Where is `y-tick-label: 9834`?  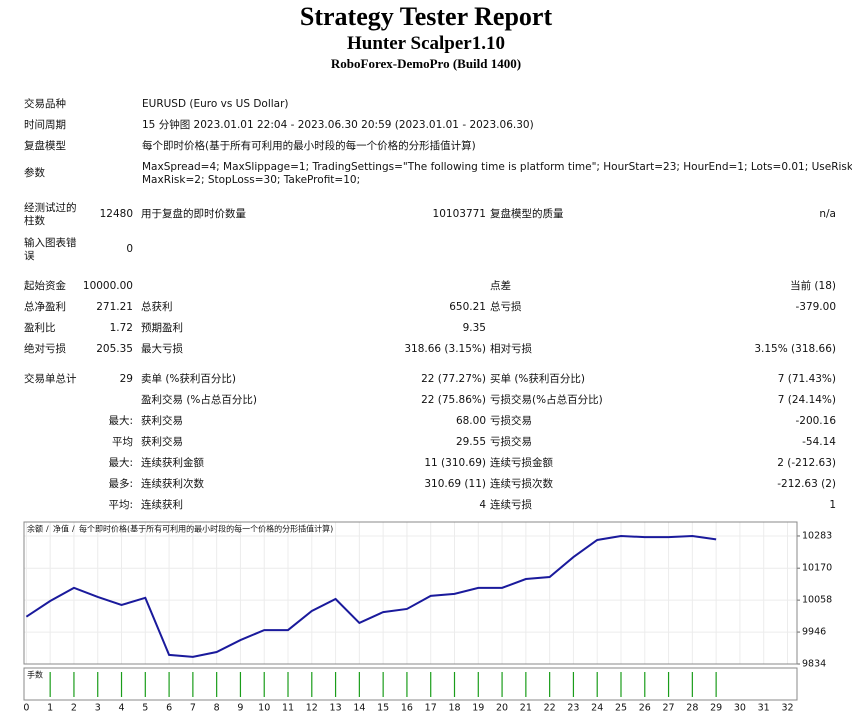 y-tick-label: 9834 is located at coordinates (814, 664).